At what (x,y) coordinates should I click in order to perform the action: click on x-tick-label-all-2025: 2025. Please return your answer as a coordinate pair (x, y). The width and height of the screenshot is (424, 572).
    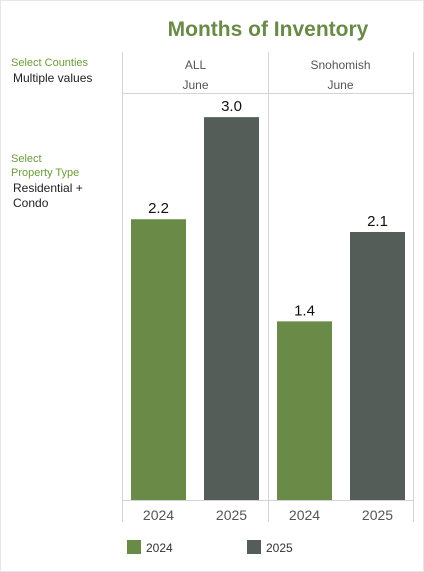
    Looking at the image, I should click on (231, 515).